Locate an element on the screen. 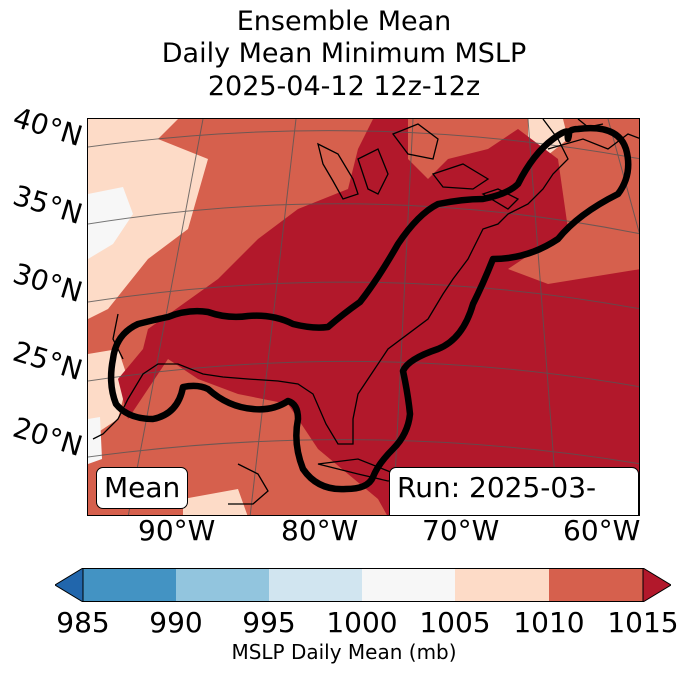 Image resolution: width=688 pixels, height=674 pixels. pressure-field-1005-south is located at coordinates (215, 502).